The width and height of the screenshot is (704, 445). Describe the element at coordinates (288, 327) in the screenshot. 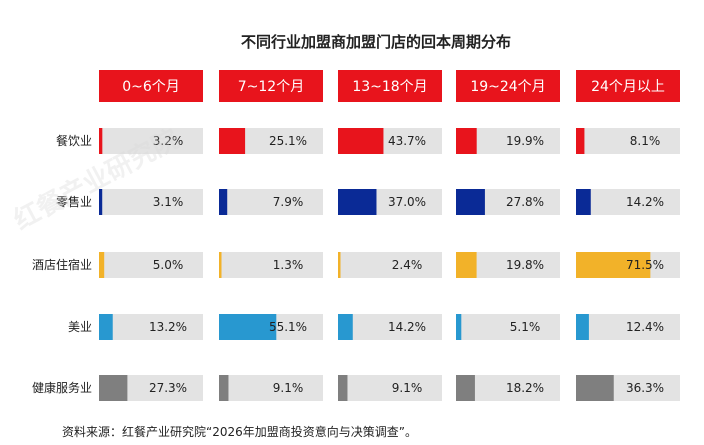

I see `data-label: 55.1%` at that location.